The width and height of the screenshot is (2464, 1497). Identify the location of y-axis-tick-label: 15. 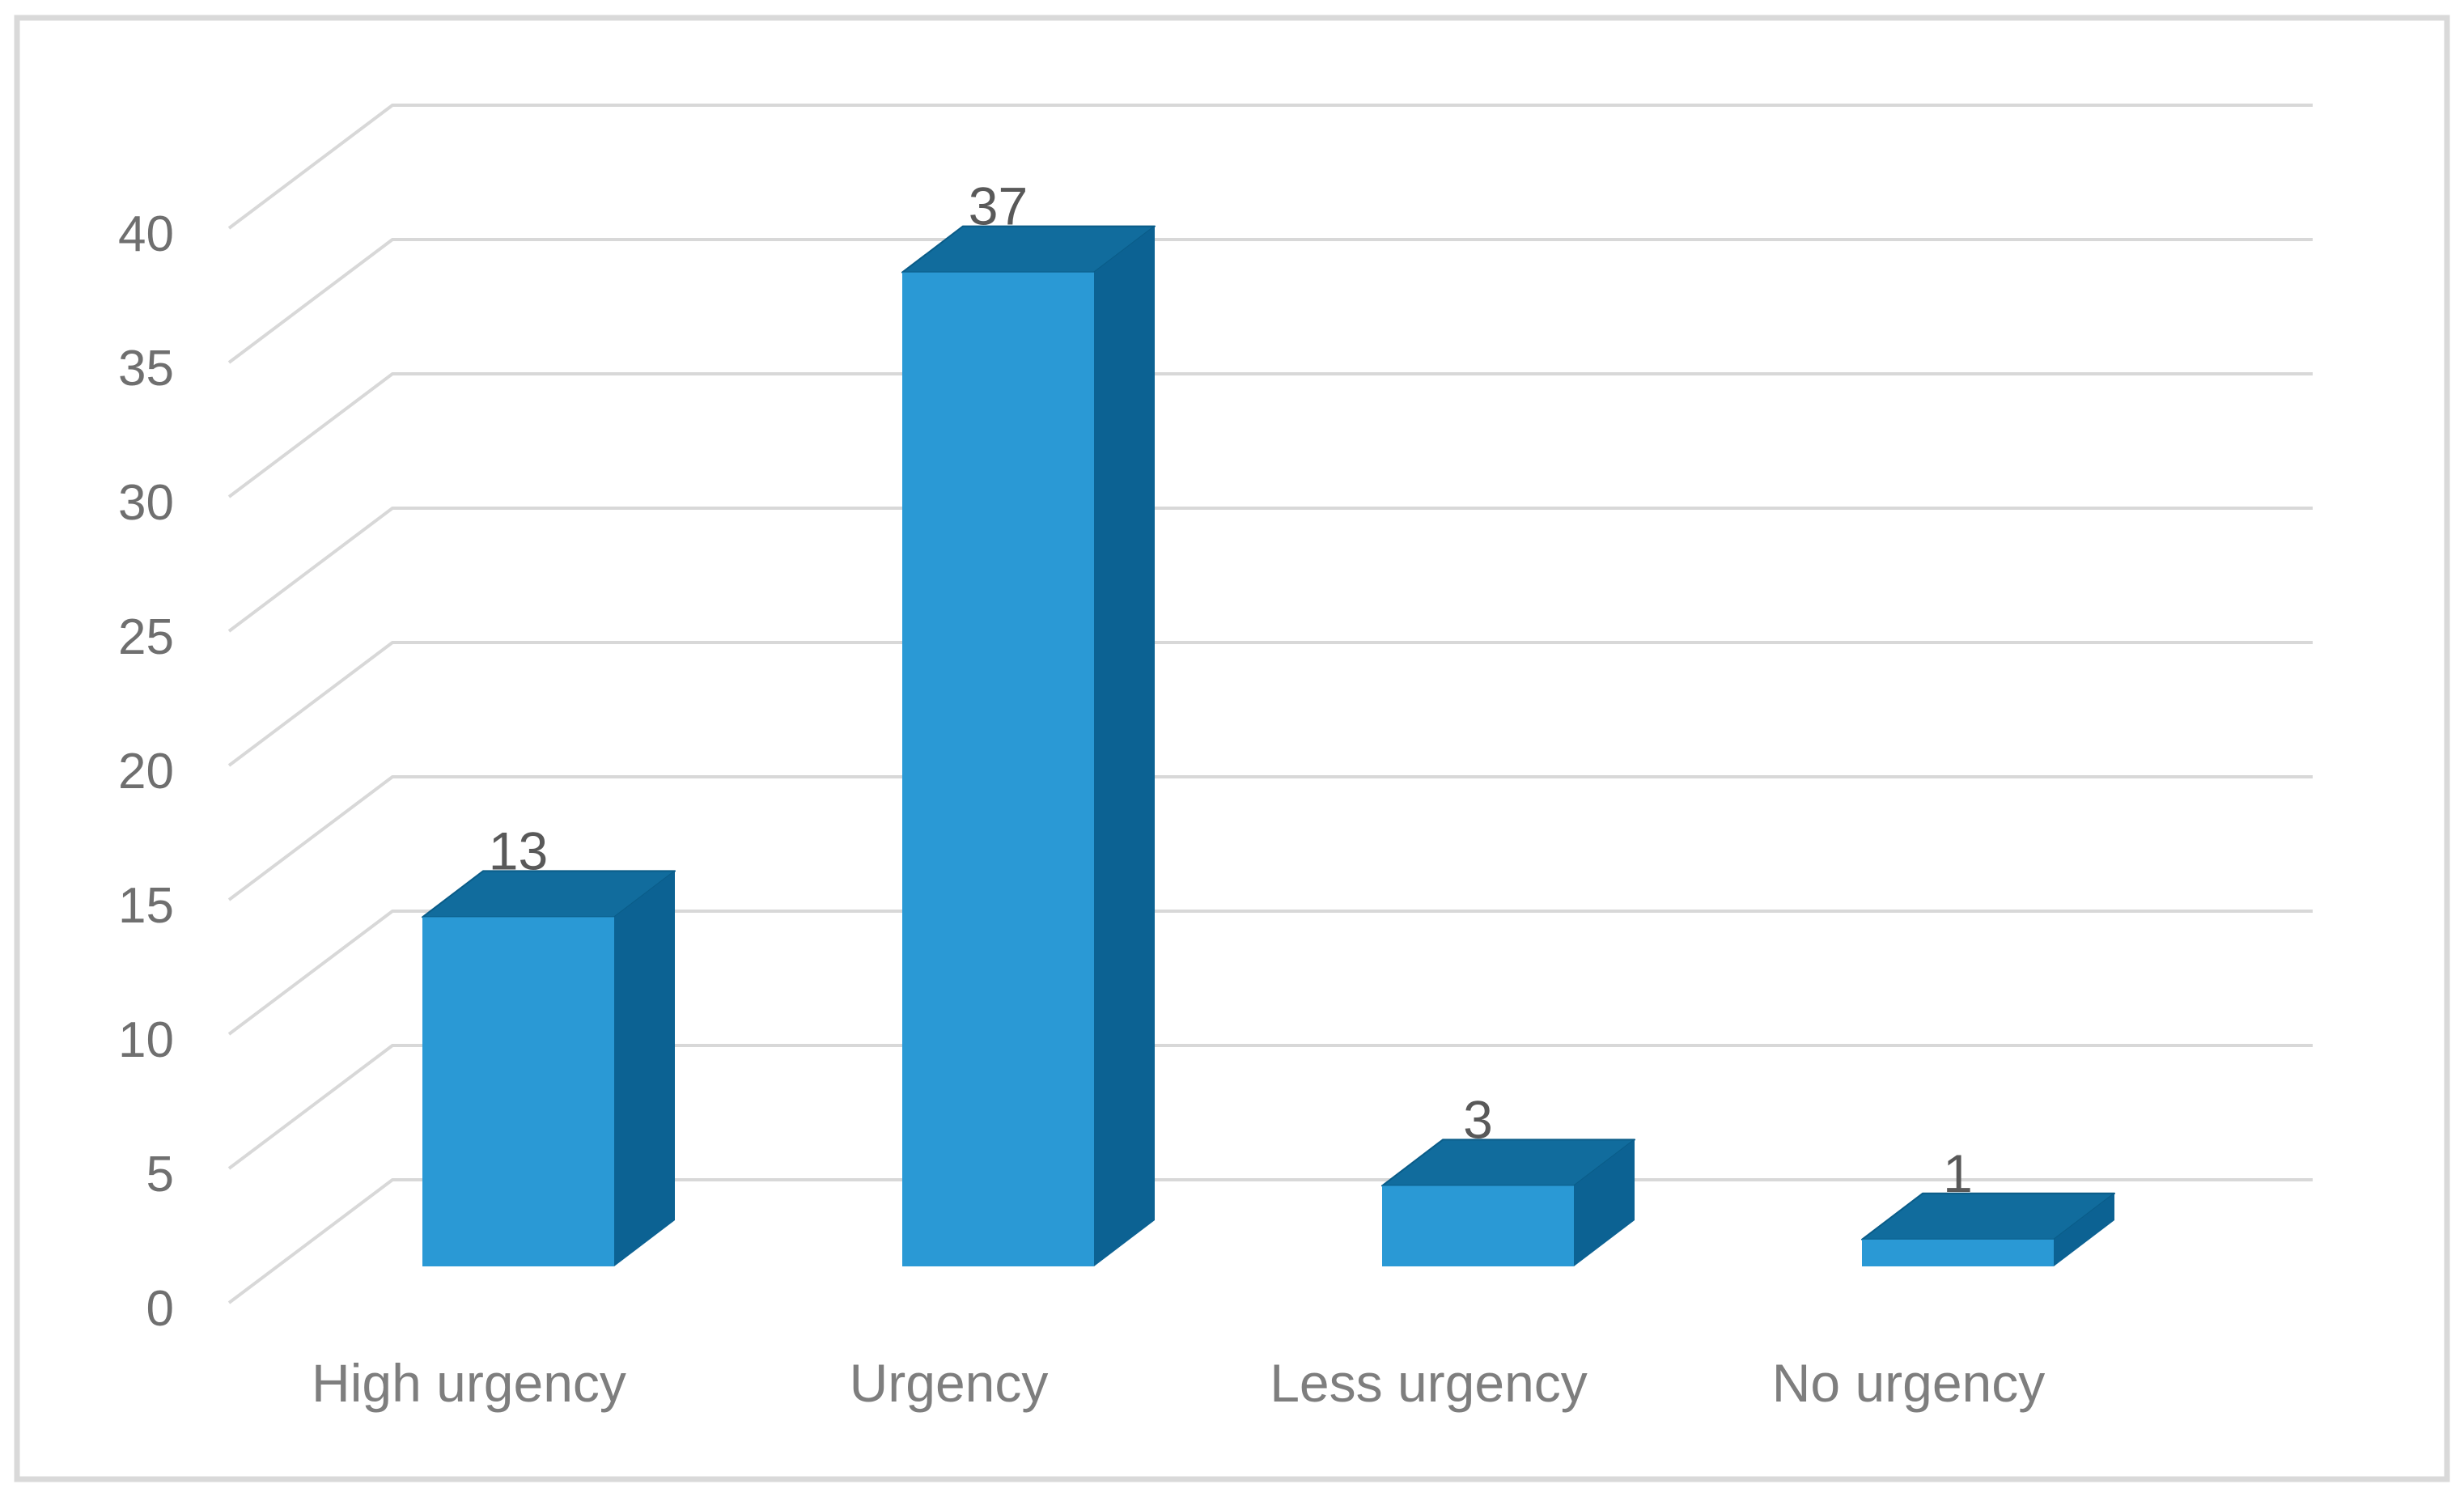
(146, 906).